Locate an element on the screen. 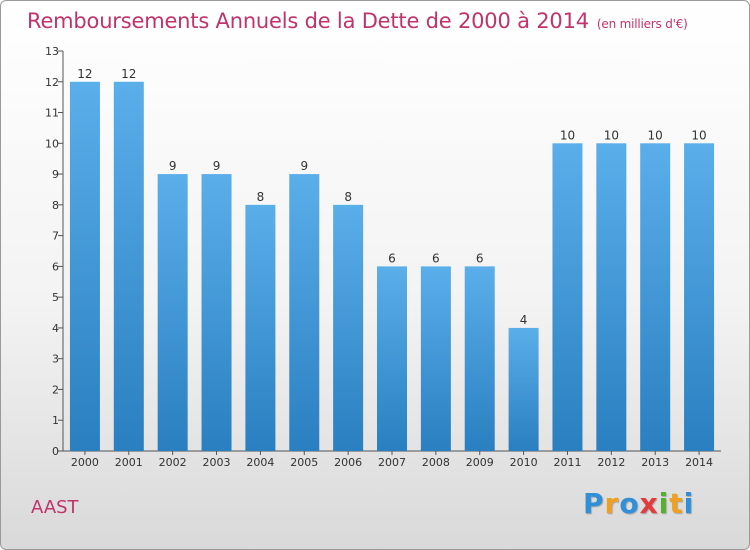 The height and width of the screenshot is (550, 750). x-tick-label: 2014 is located at coordinates (699, 462).